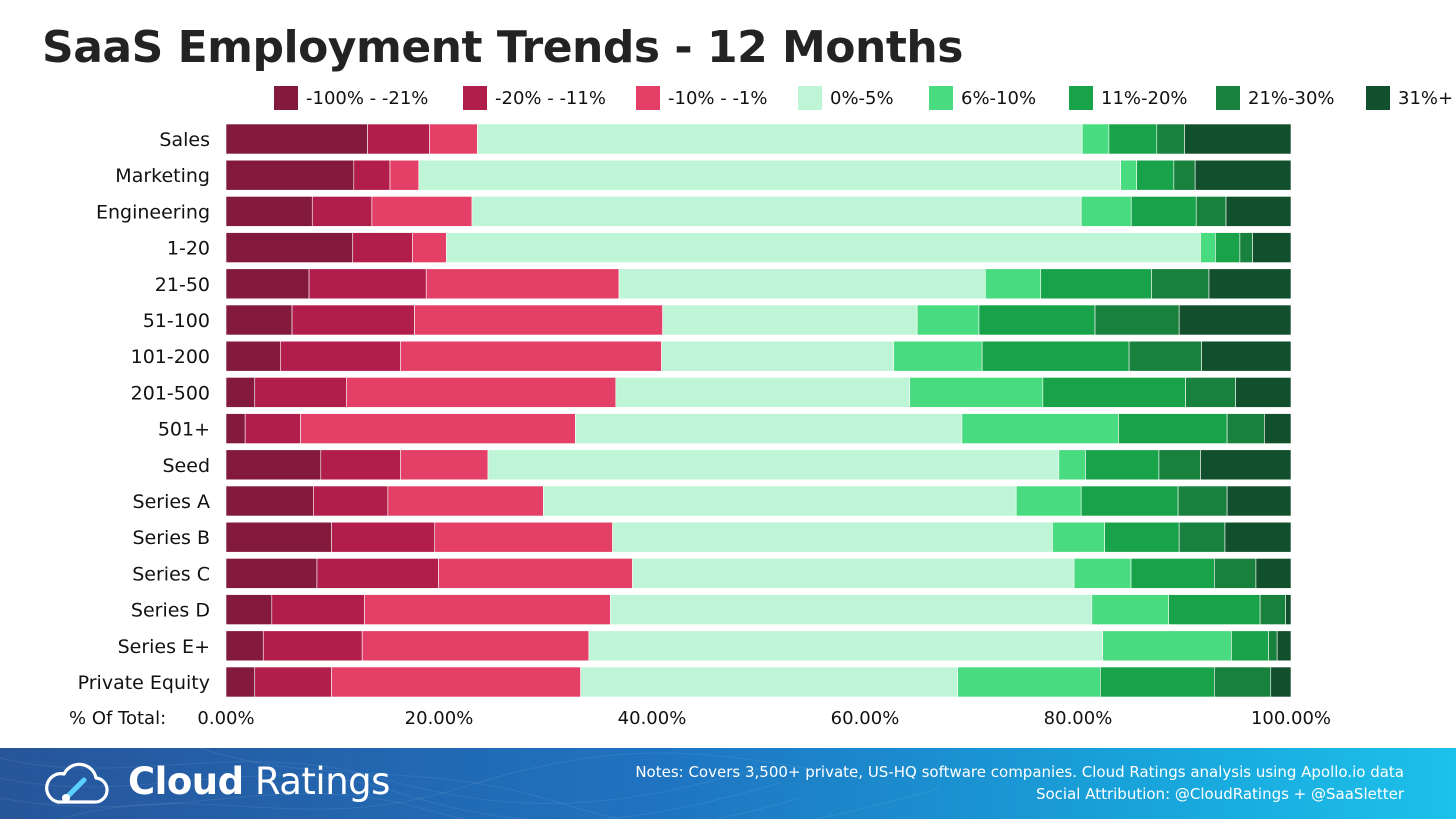 This screenshot has width=1456, height=819. What do you see at coordinates (1078, 718) in the screenshot?
I see `x-tick-label: 80.00%` at bounding box center [1078, 718].